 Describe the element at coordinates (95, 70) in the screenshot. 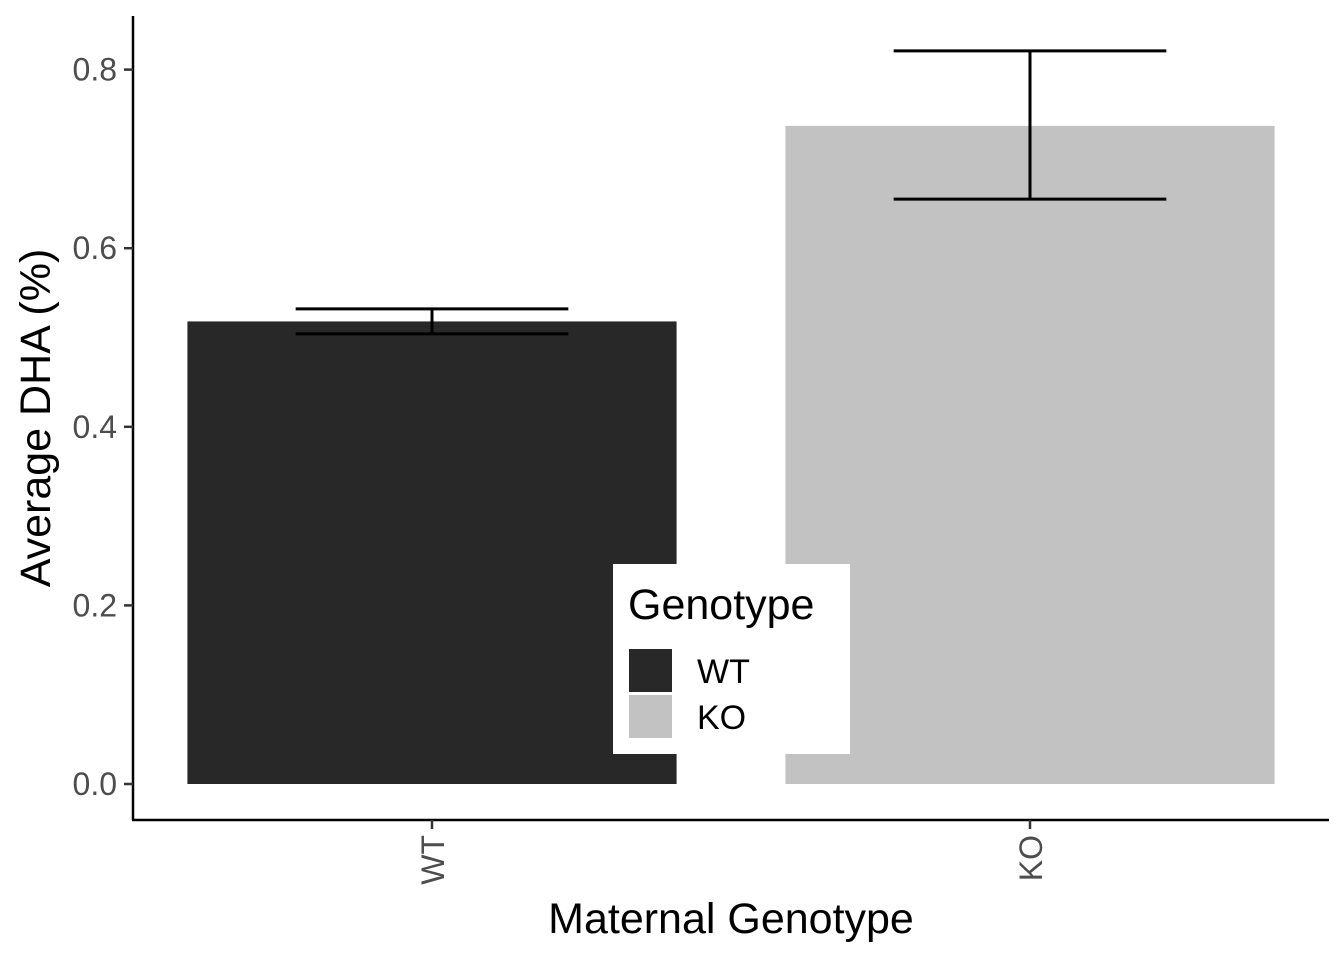

I see `y-tick-label: 0.8` at that location.